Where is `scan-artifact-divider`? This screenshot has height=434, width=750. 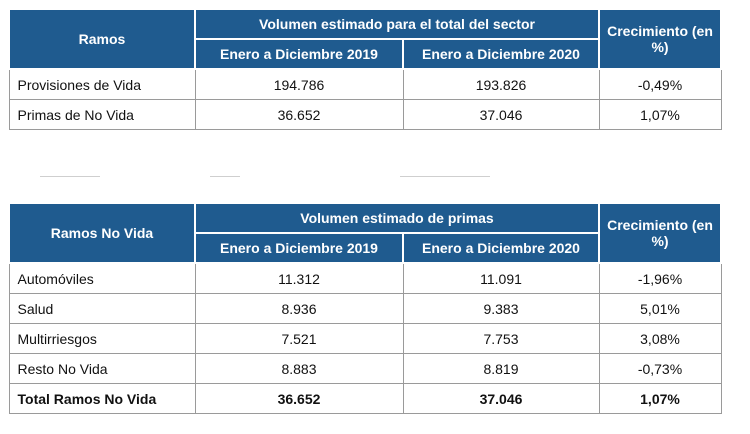 scan-artifact-divider is located at coordinates (275, 178).